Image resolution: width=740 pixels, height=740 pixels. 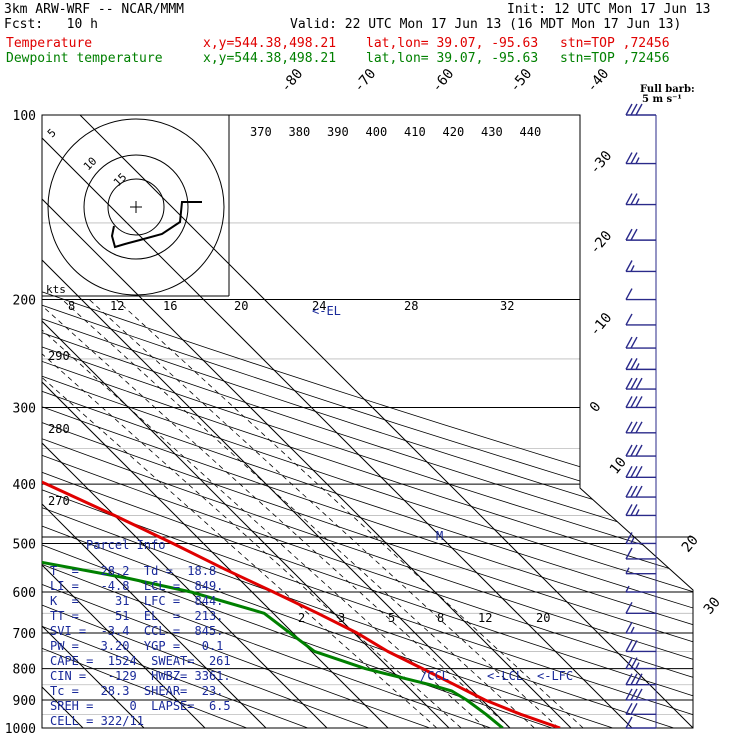 I want to click on theta-label: 380, so click(x=300, y=132).